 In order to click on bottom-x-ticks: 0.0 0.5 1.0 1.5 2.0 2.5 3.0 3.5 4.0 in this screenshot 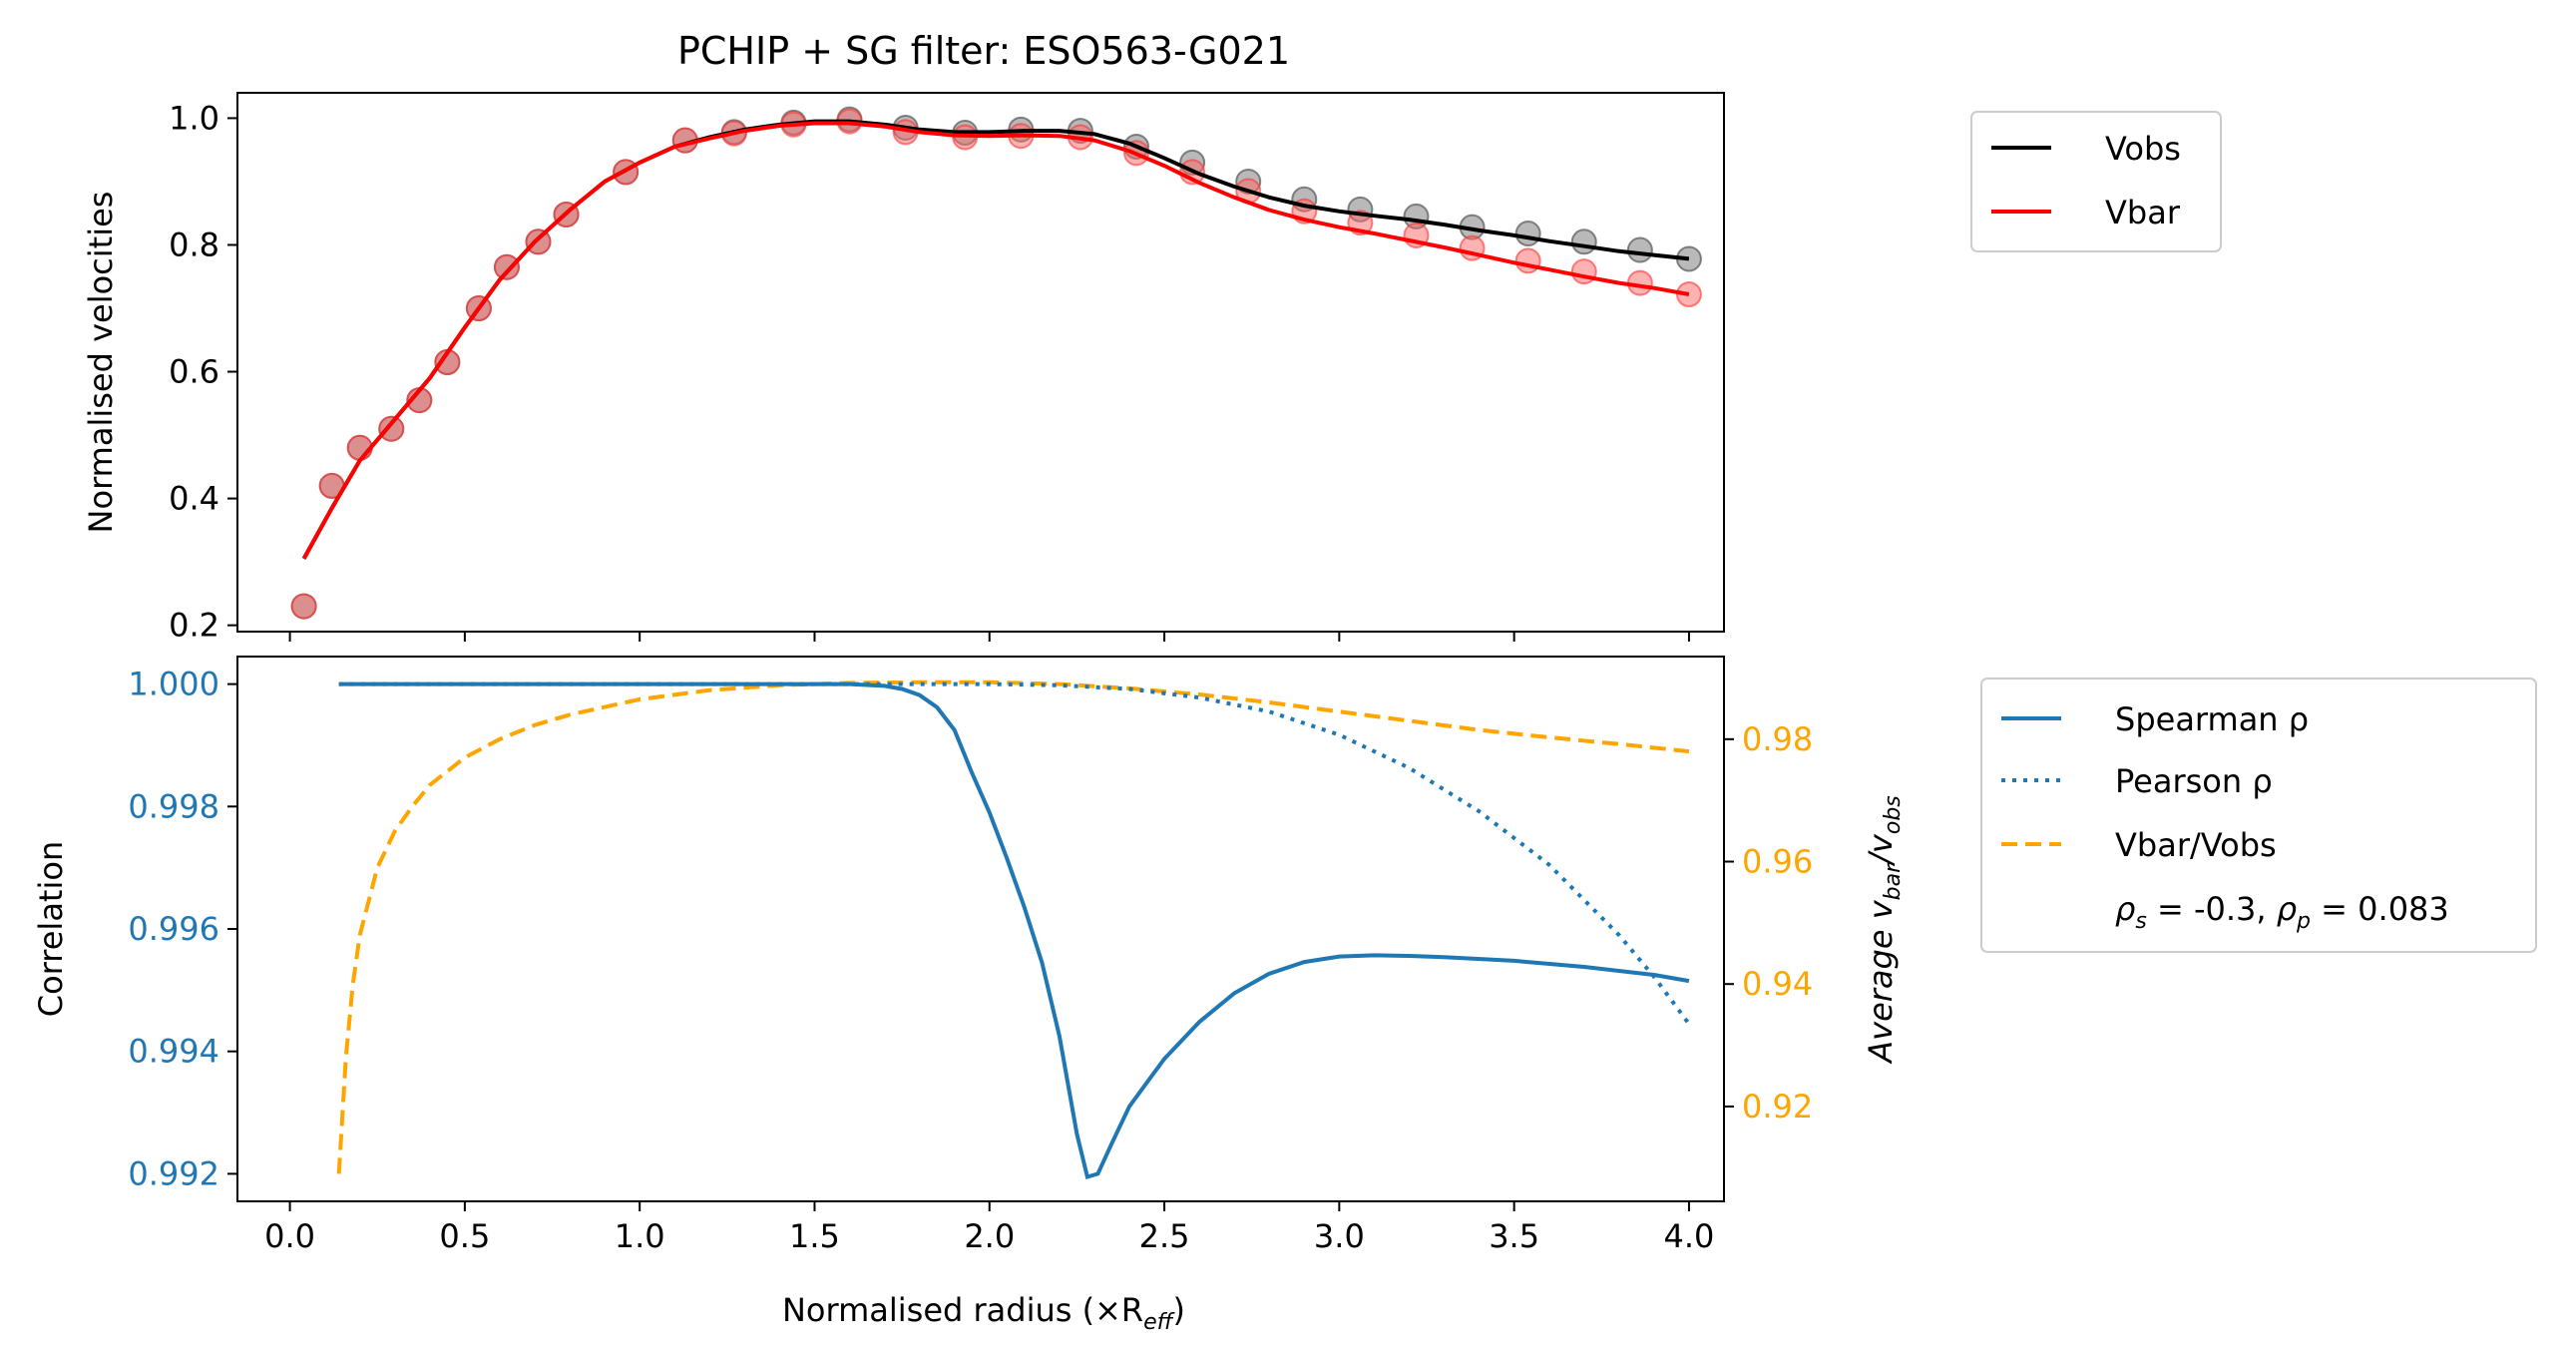, I will do `click(989, 1228)`.